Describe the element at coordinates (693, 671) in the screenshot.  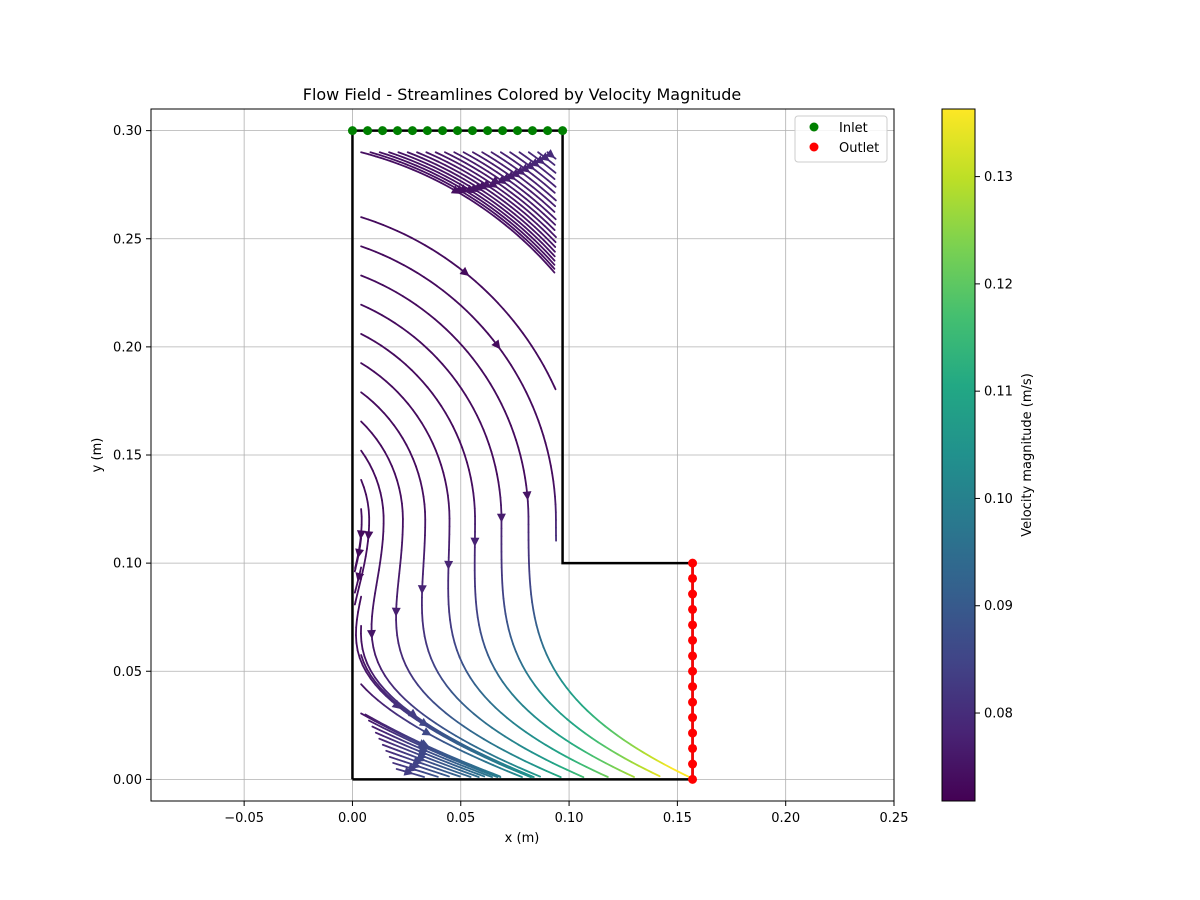
I see `outlet-markers` at that location.